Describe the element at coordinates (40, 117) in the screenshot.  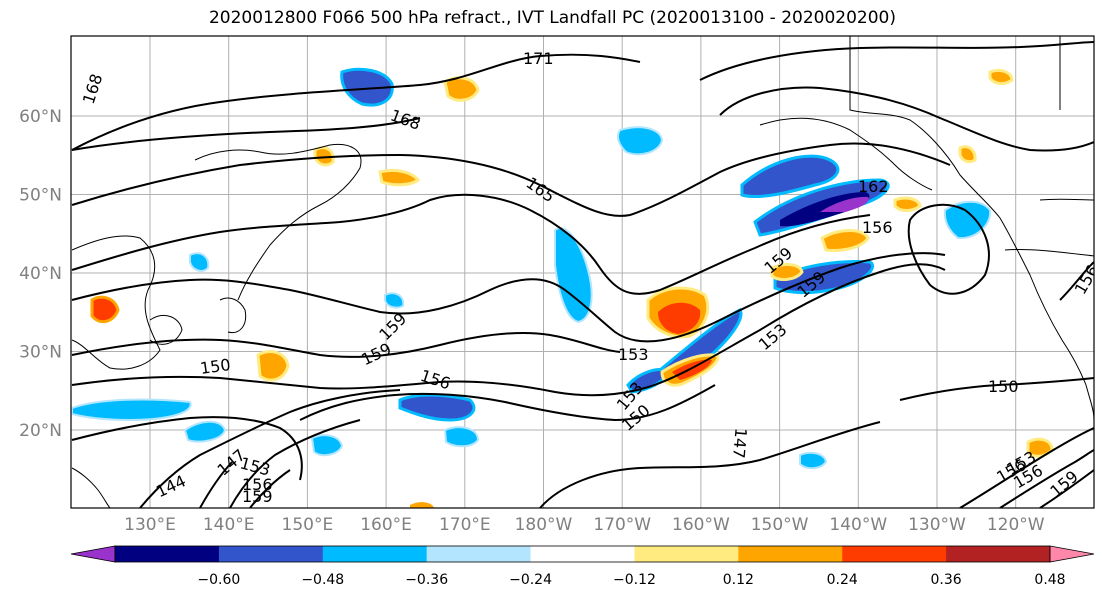
I see `latitude-label: 60°N` at that location.